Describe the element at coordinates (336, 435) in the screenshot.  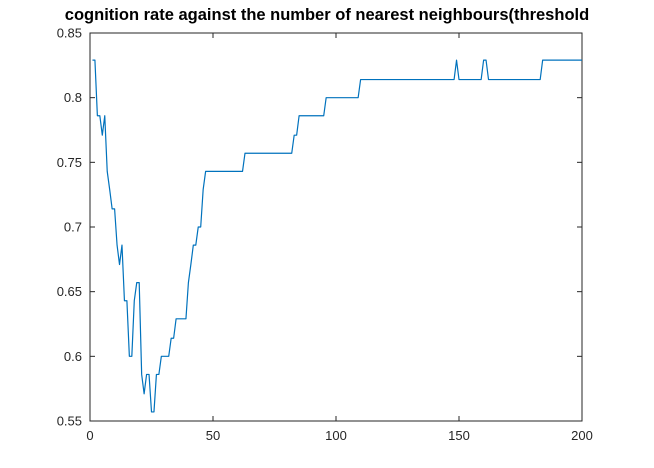
I see `x-tick-label: 100` at that location.